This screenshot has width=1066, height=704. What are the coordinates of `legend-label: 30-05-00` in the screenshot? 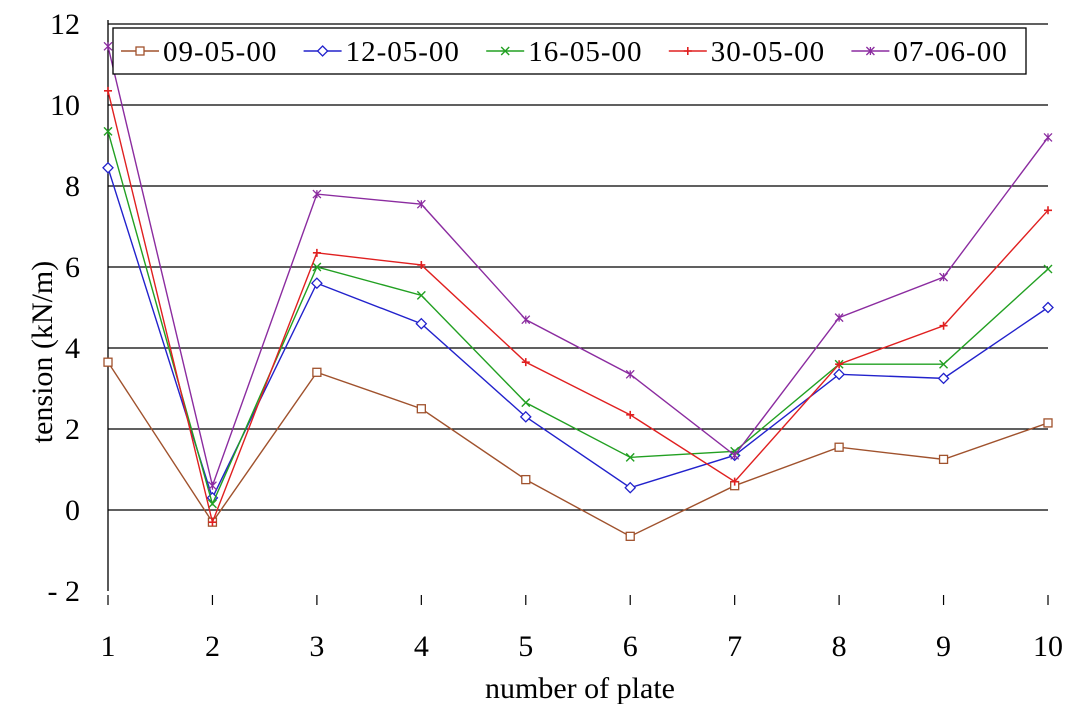 It's located at (768, 52).